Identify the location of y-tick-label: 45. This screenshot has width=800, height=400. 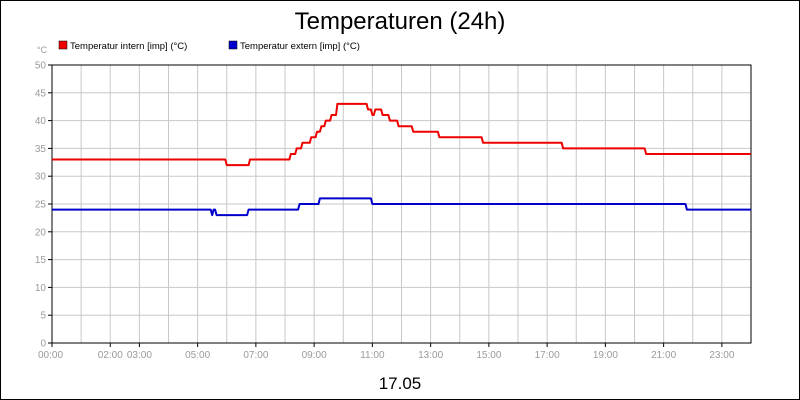
(41, 93).